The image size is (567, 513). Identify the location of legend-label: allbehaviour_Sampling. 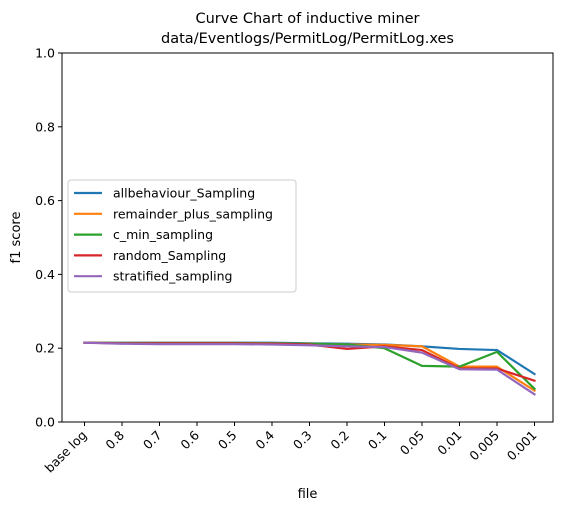
(184, 193).